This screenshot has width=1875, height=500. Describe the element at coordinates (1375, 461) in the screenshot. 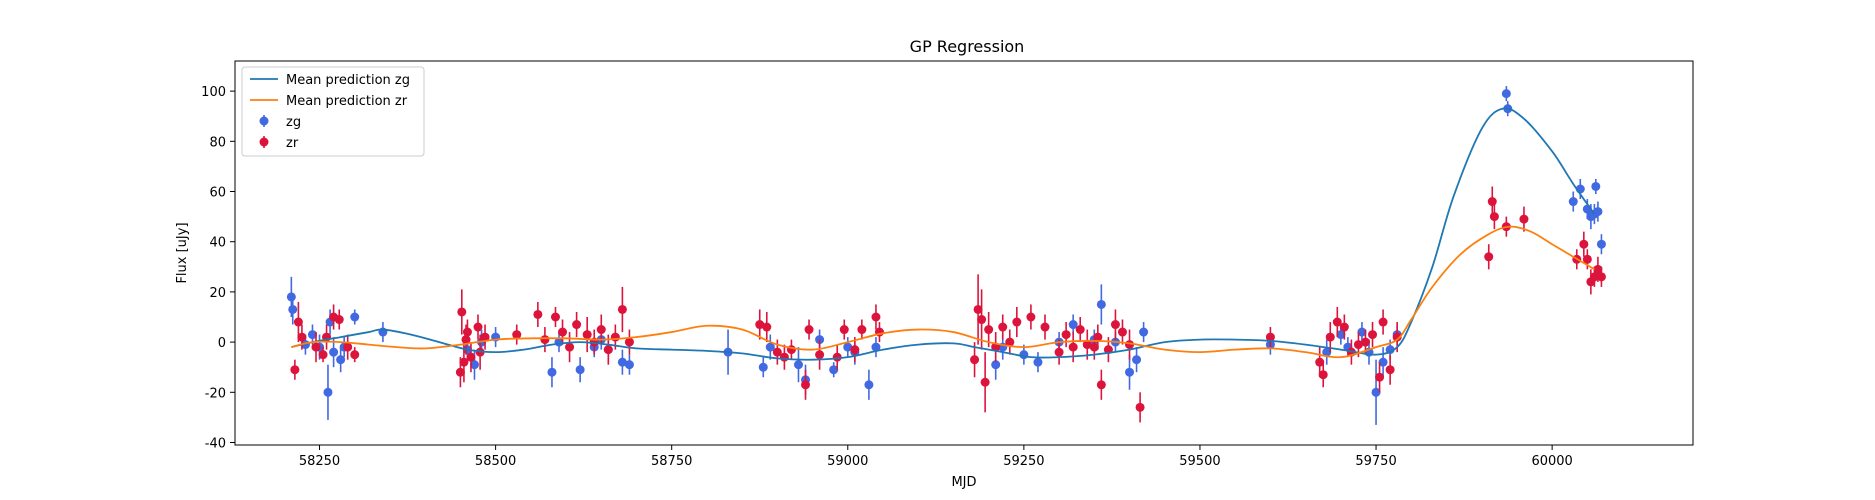

I see `x-tick-label: 59750` at that location.